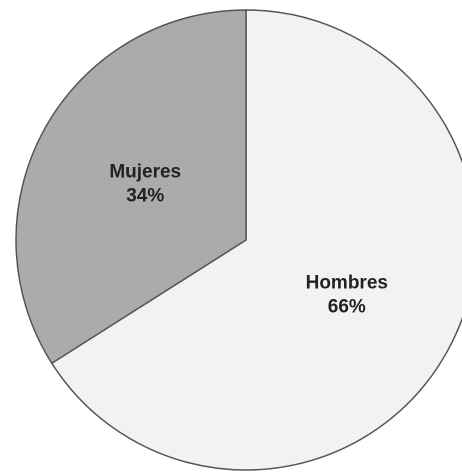 This screenshot has height=474, width=462. Describe the element at coordinates (145, 196) in the screenshot. I see `slice-value-label: 34%` at that location.